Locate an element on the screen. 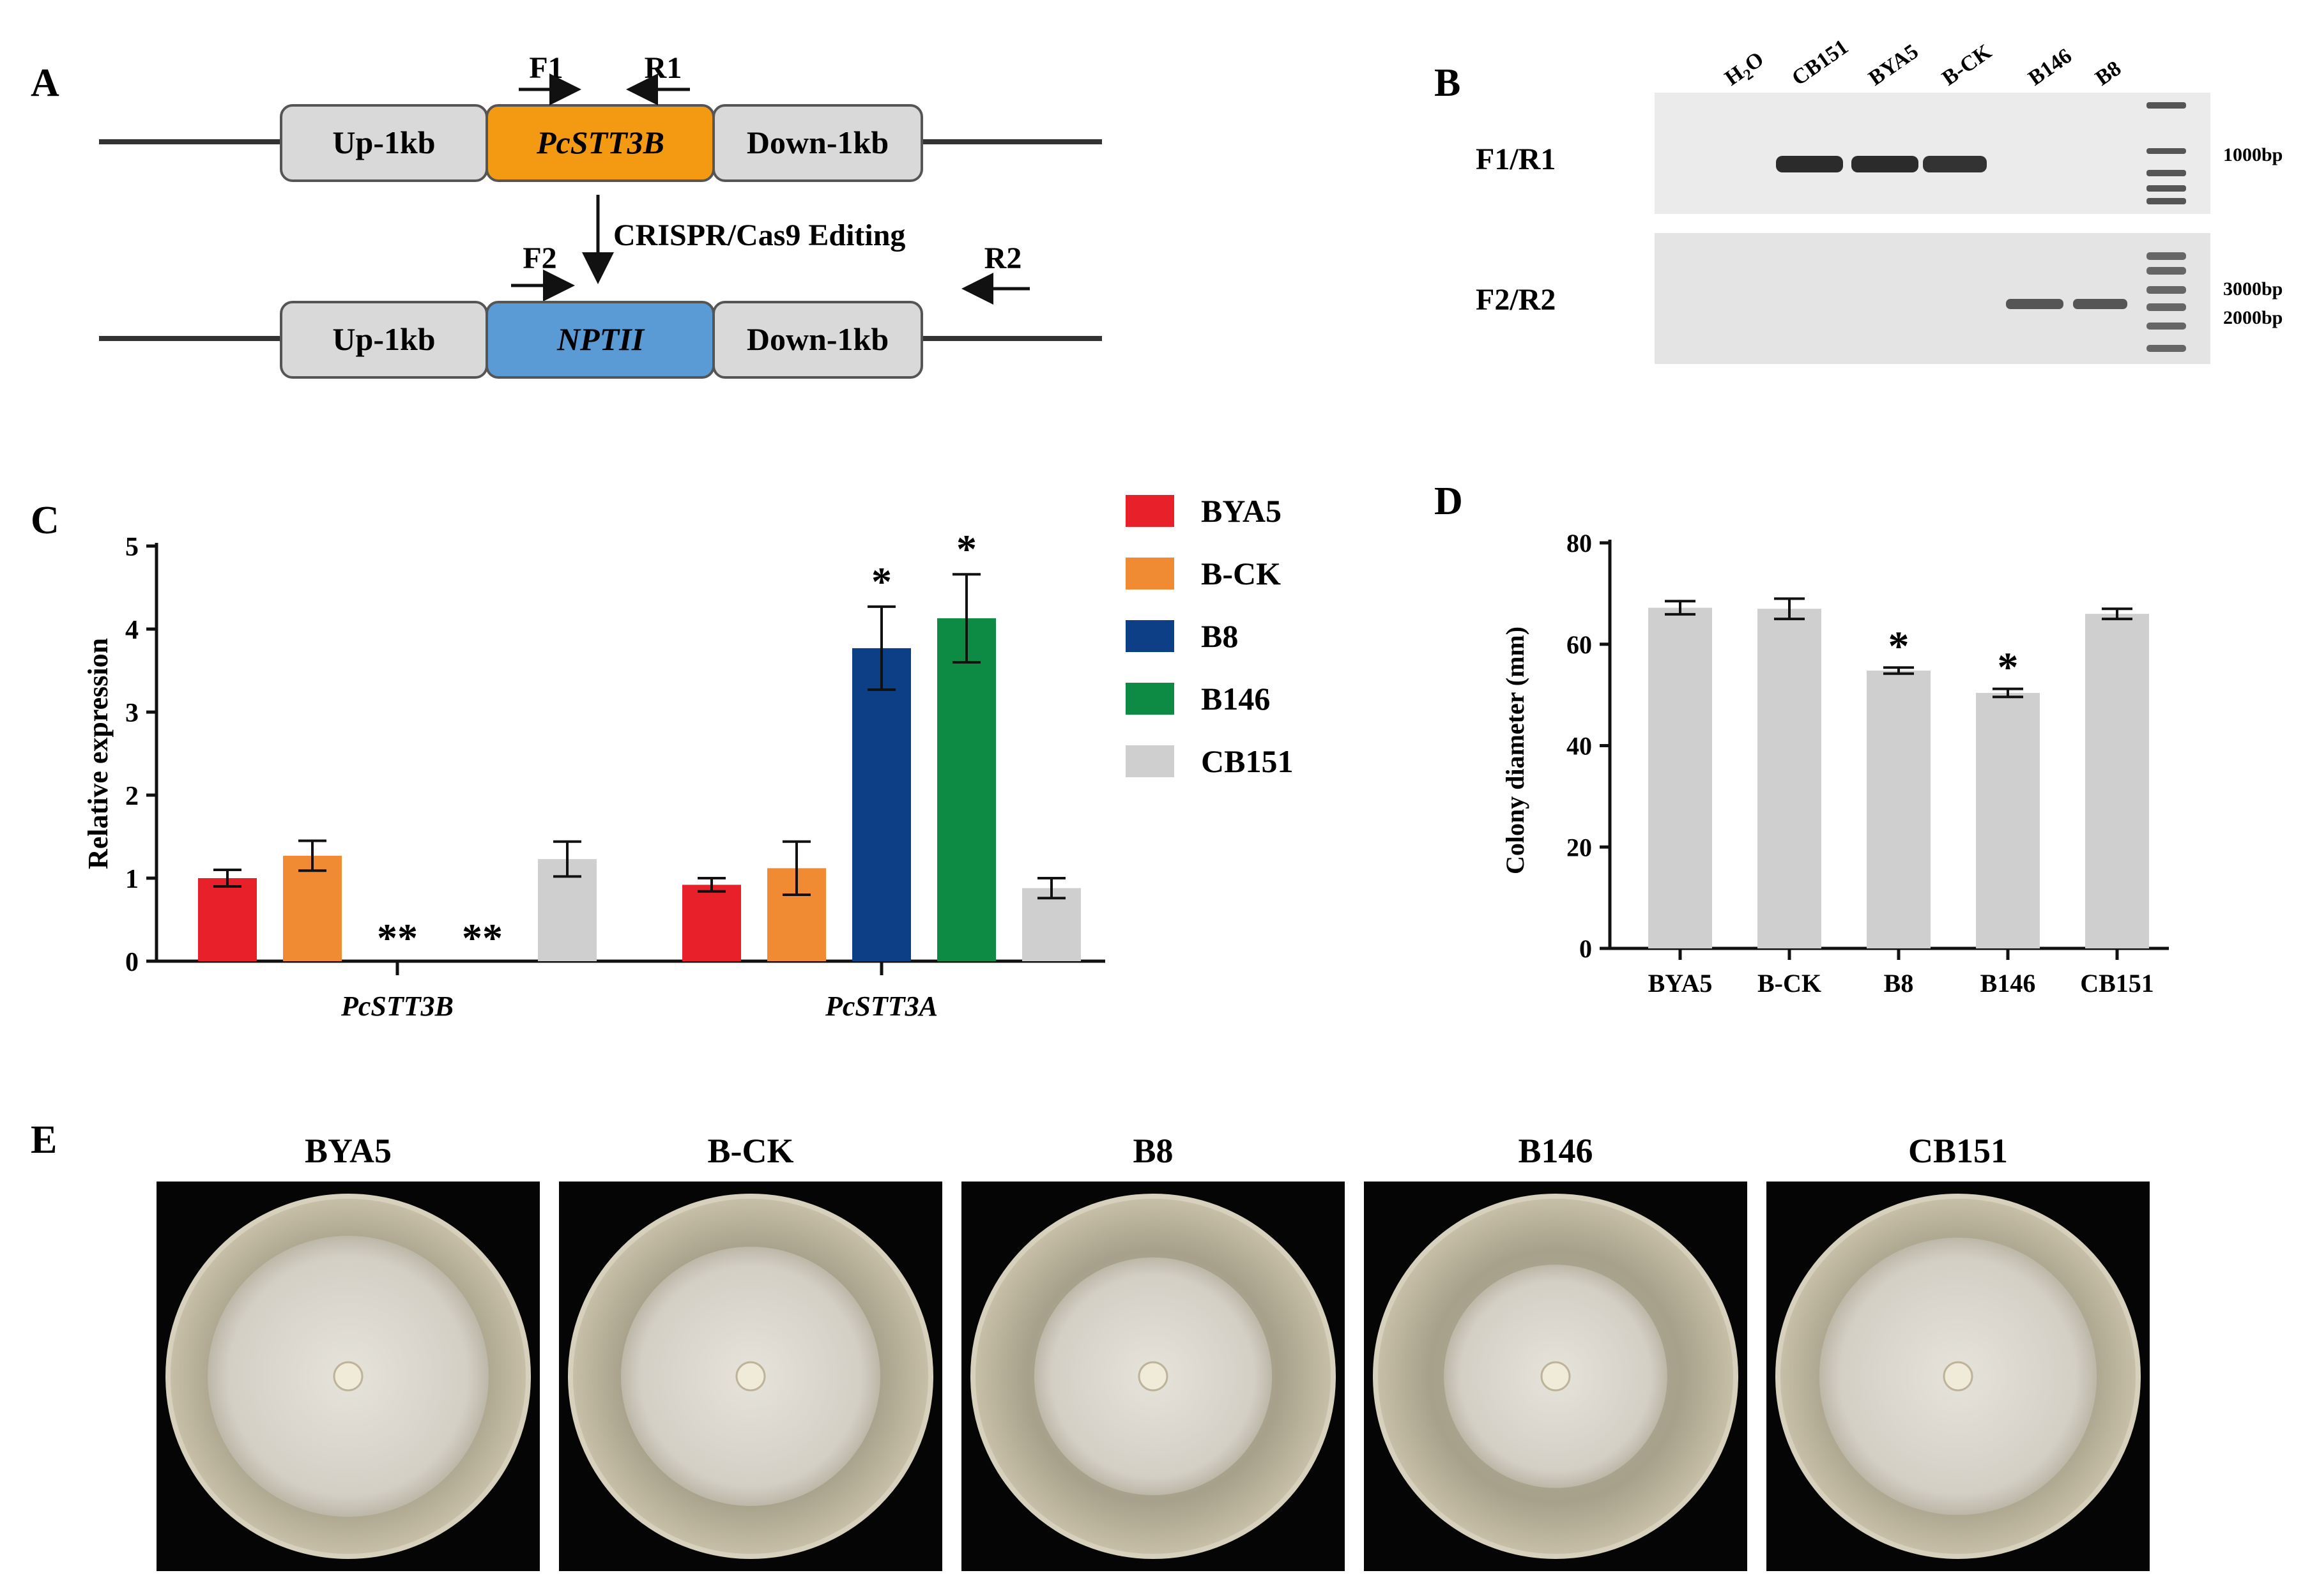 This screenshot has height=1596, width=2303. label-up-bottom: Up-1kb is located at coordinates (383, 339).